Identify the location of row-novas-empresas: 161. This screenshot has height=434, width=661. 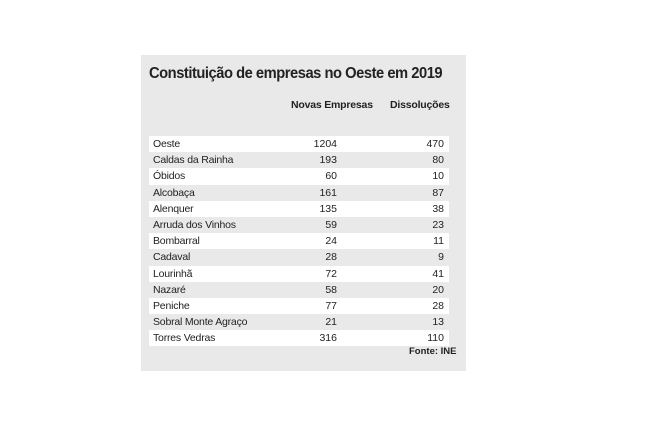
(328, 192).